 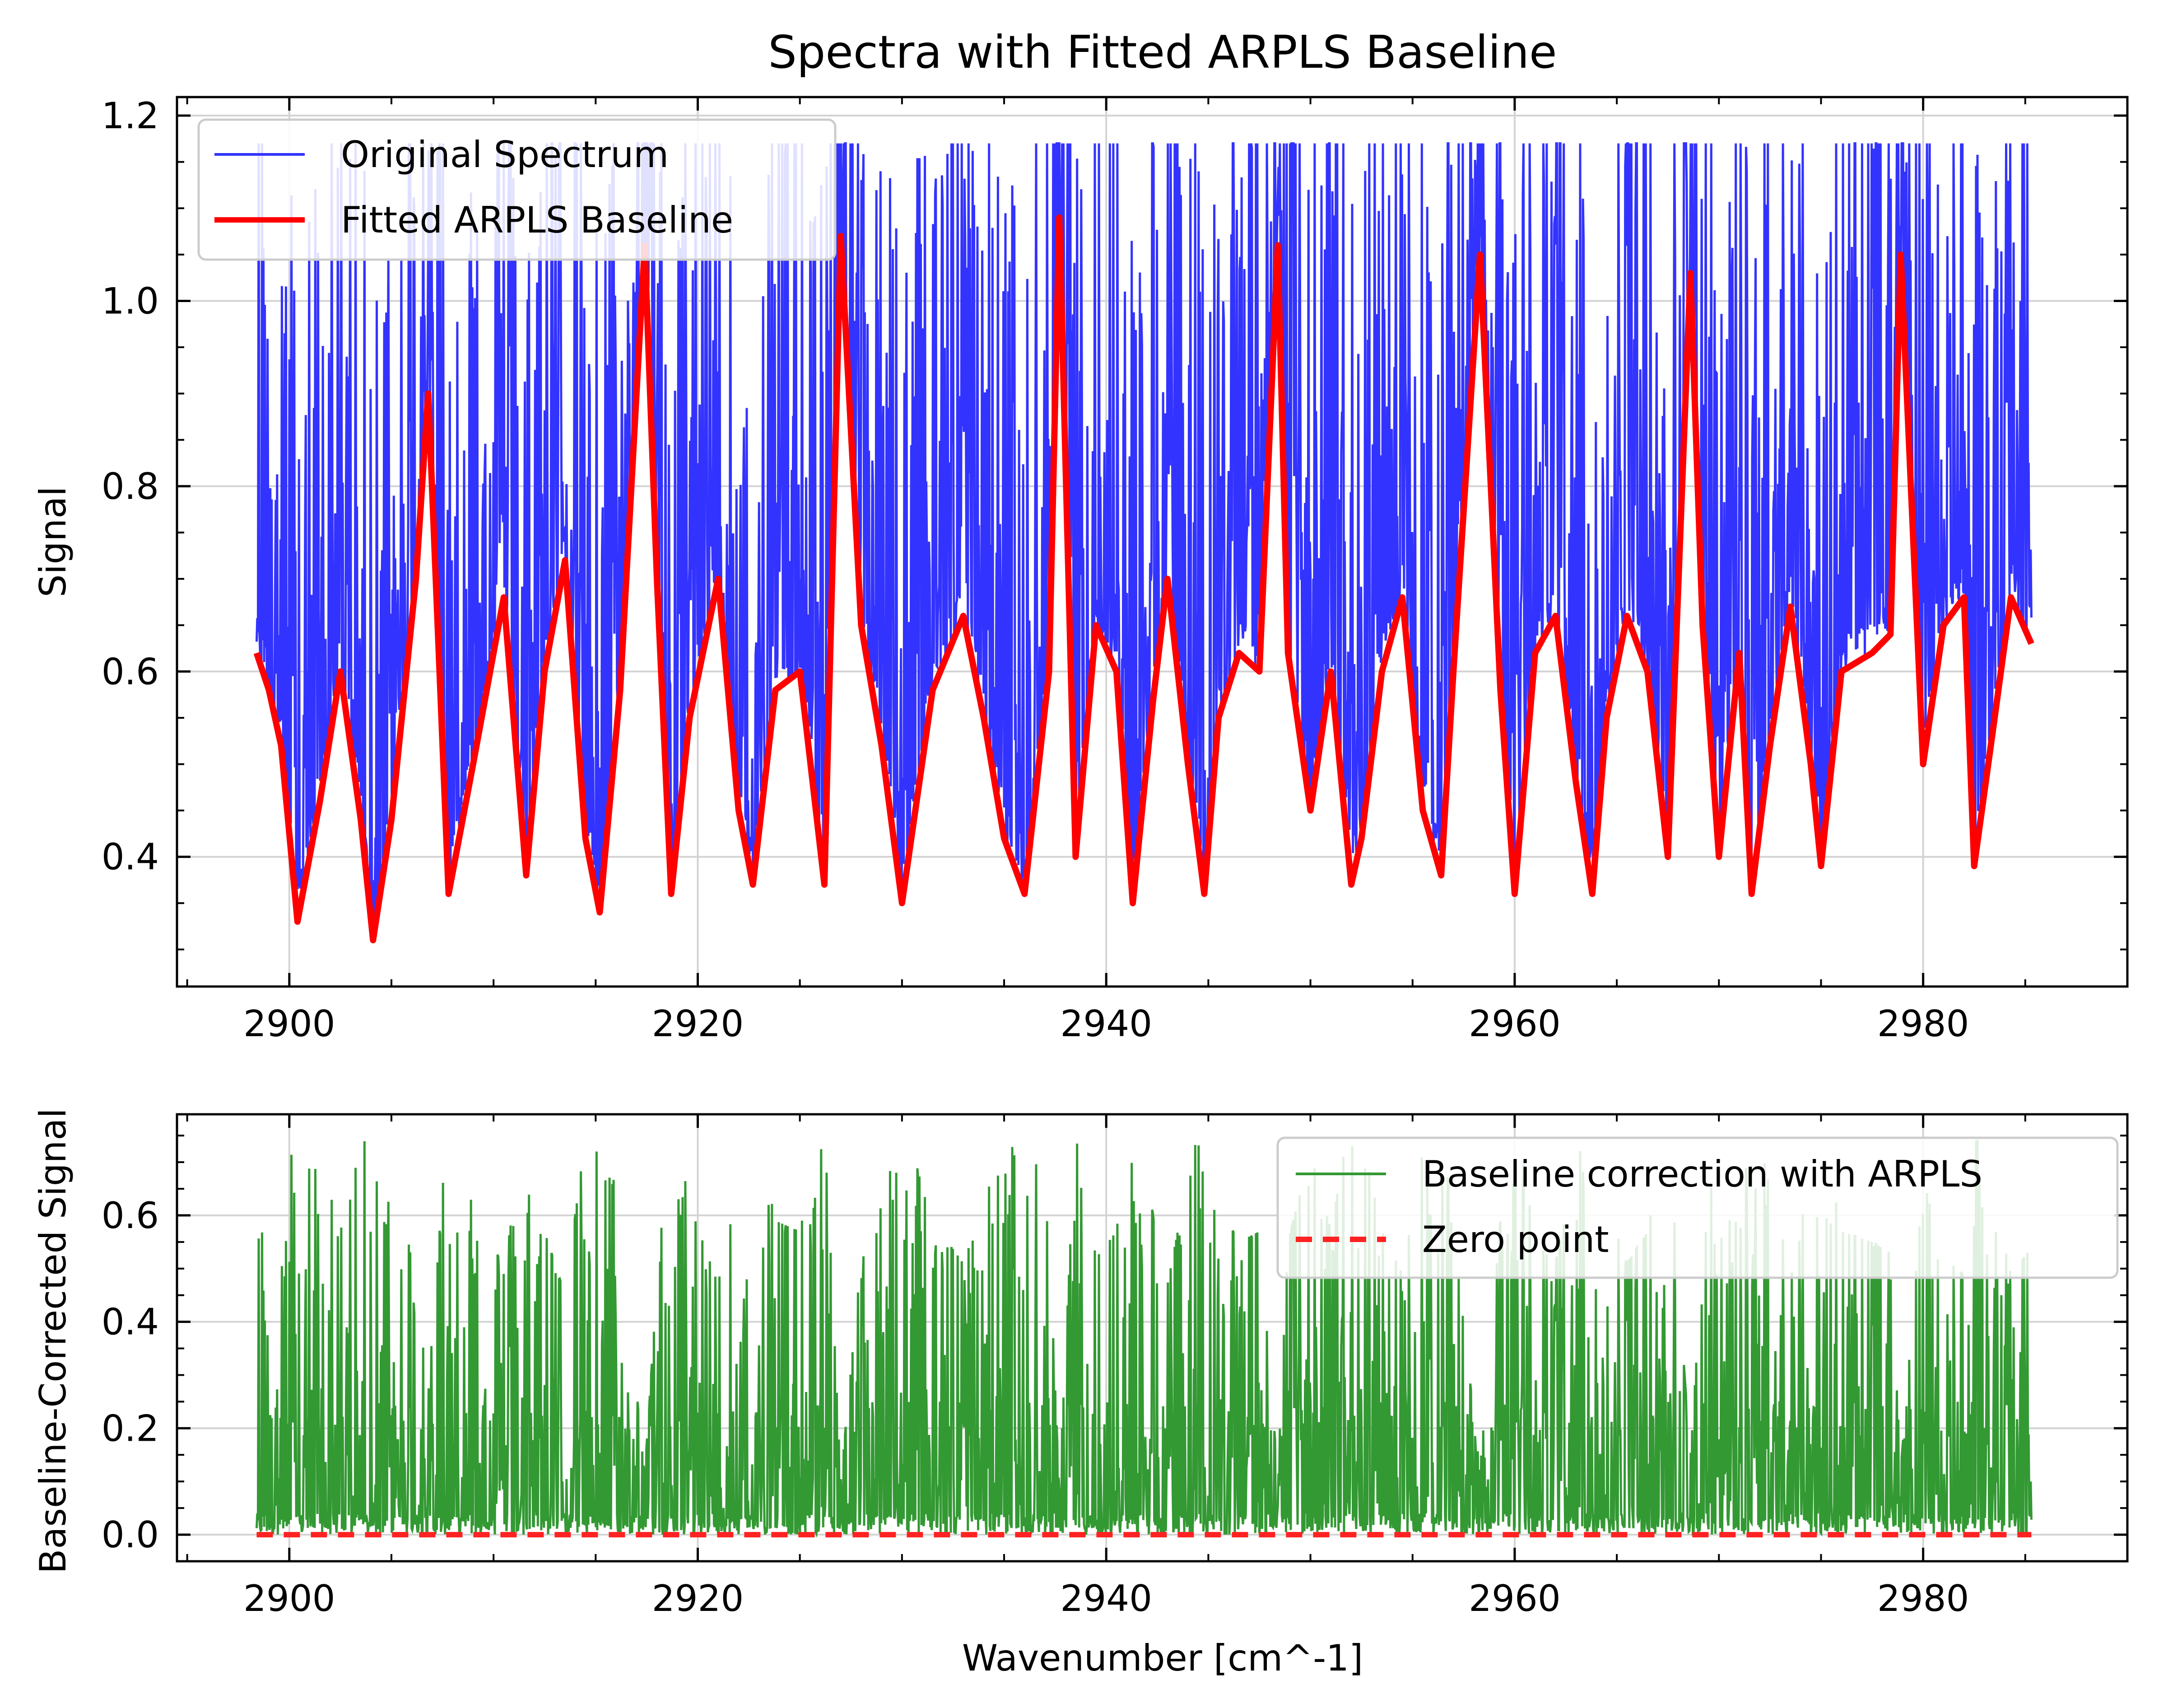 I want to click on bottom-y-tick-labels: 0.0 0.2 0.4 0.6, so click(x=130, y=1375).